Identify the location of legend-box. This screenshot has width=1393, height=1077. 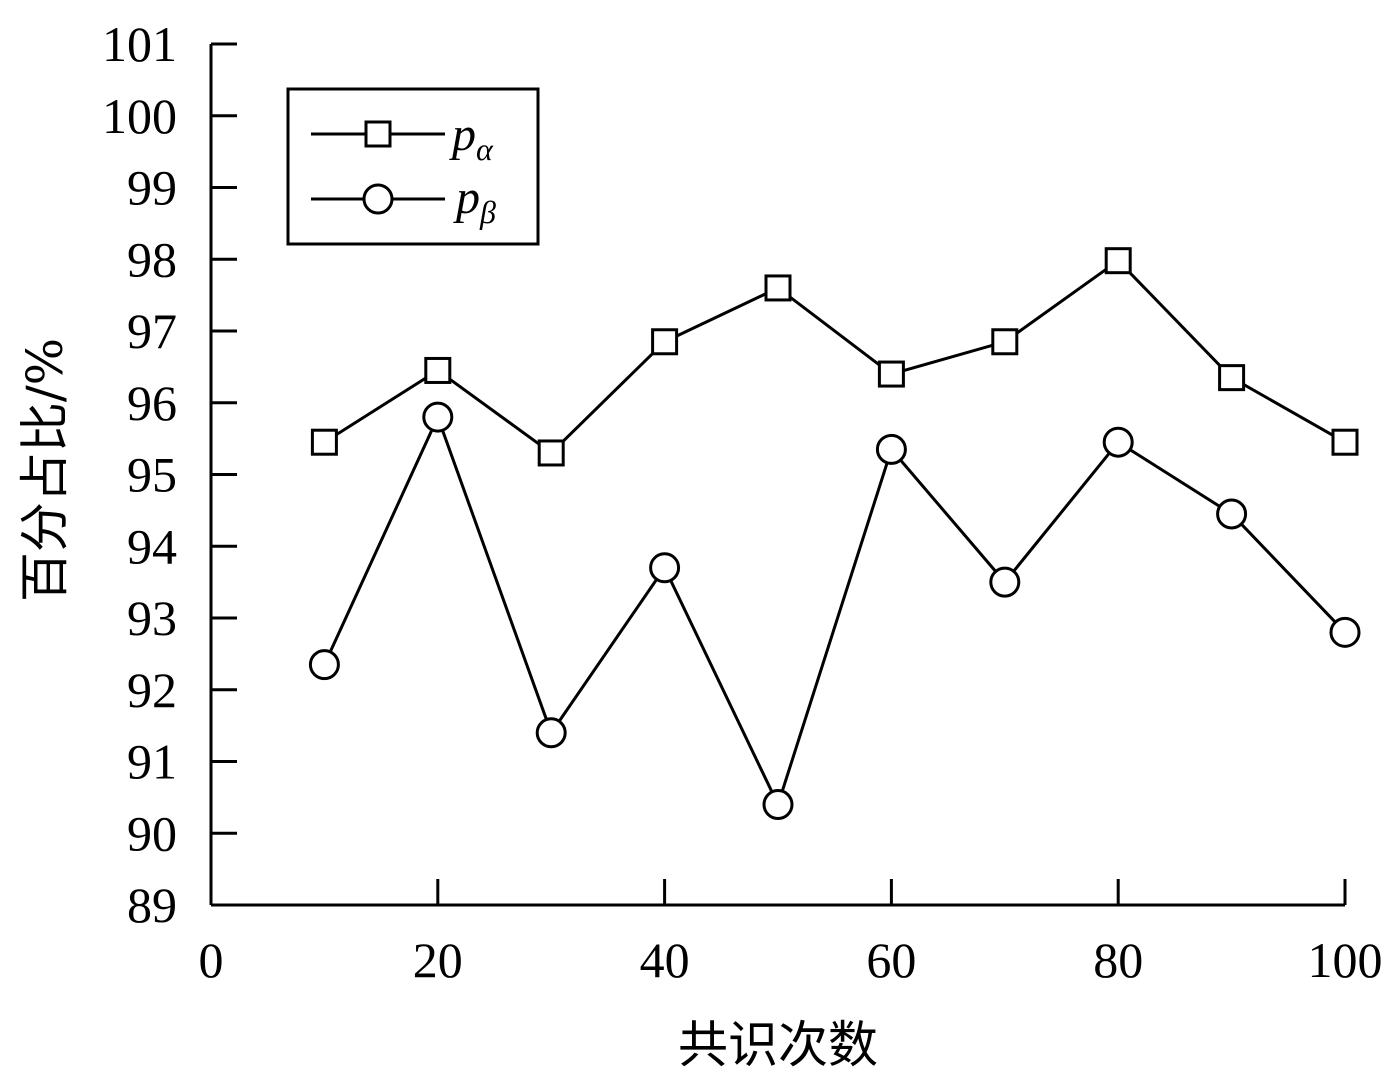
(413, 166).